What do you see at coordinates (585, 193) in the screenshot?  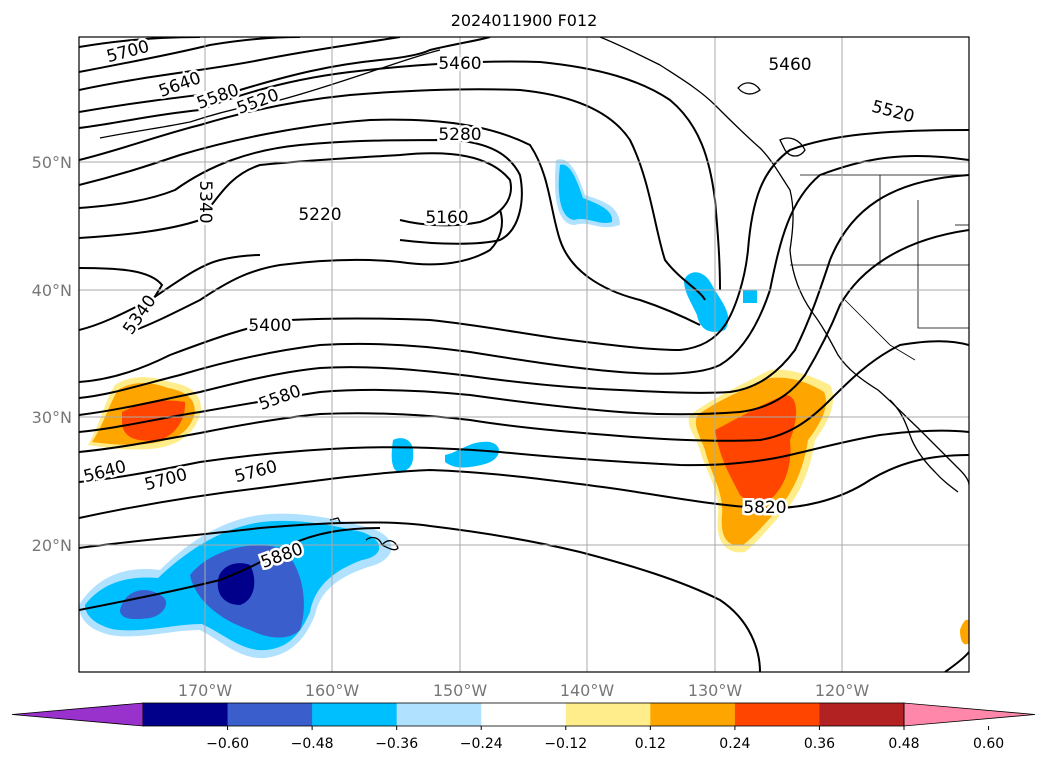 I see `neg-region-1b` at bounding box center [585, 193].